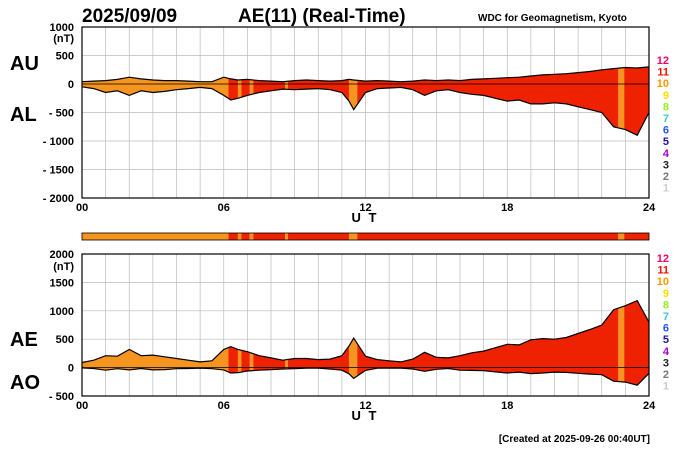 Image resolution: width=700 pixels, height=450 pixels. I want to click on y-tick-label: - 1500, so click(58, 171).